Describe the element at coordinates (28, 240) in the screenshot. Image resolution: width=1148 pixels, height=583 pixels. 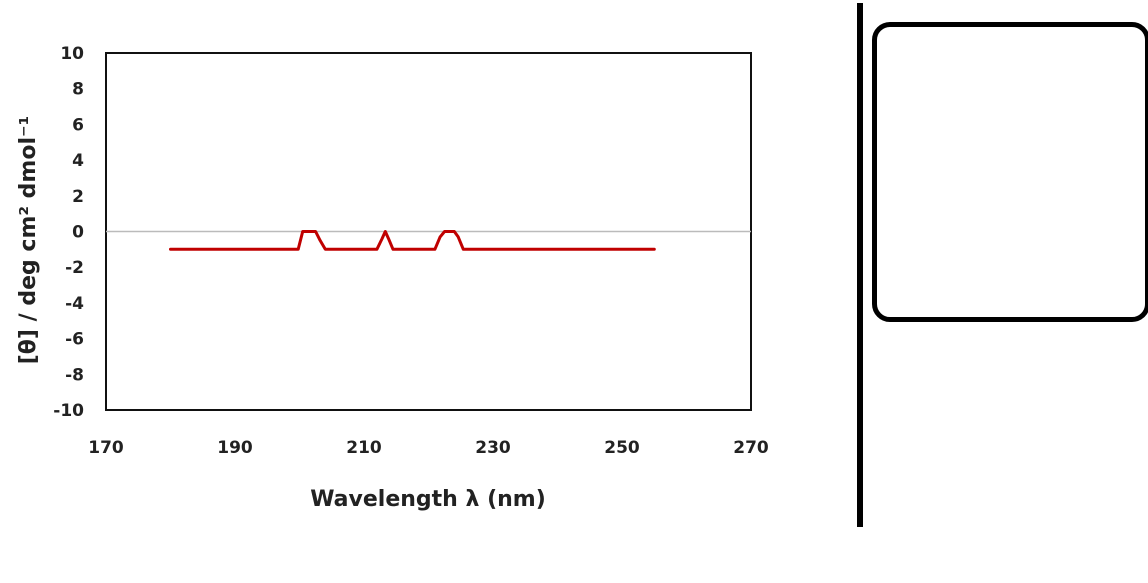
I see `y-axis-title: [θ] / deg cm² dmol⁻¹` at that location.